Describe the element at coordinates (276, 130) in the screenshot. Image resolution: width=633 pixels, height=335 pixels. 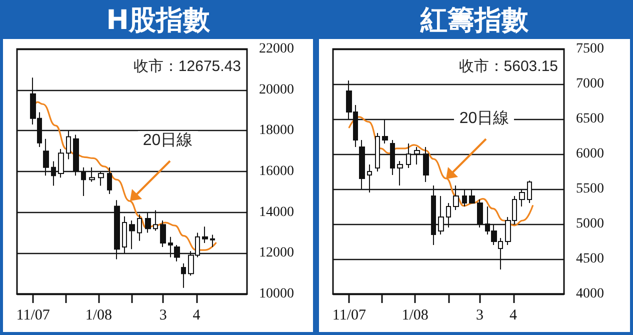
I see `y-tick-label: 18000` at that location.